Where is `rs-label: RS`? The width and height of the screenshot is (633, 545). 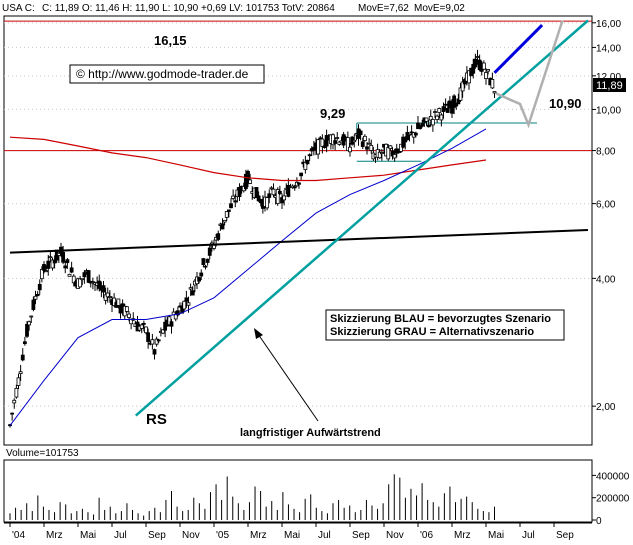
rs-label: RS is located at coordinates (156, 419).